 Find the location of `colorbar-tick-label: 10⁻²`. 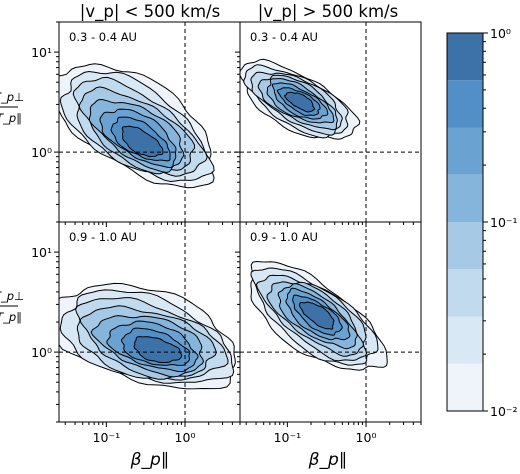

colorbar-tick-label: 10⁻² is located at coordinates (504, 411).